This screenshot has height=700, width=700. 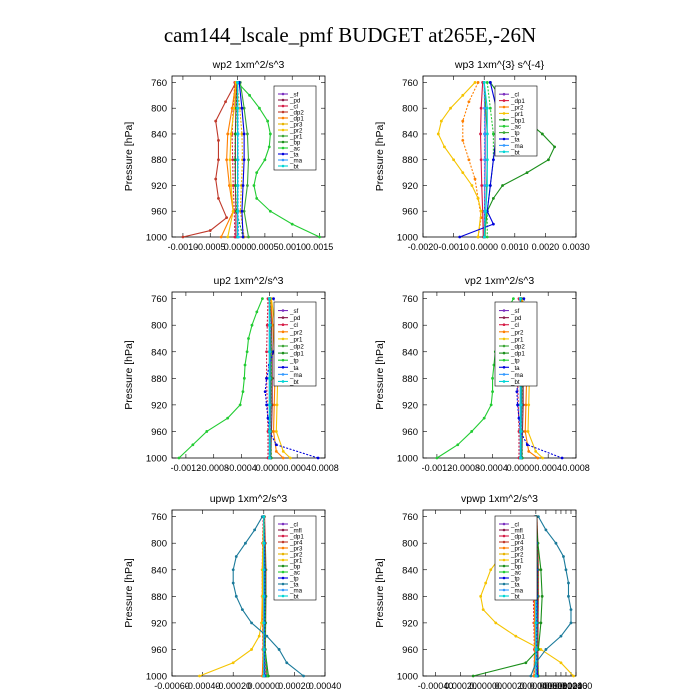 I want to click on x-tick-label: 0.0010, so click(x=515, y=247).